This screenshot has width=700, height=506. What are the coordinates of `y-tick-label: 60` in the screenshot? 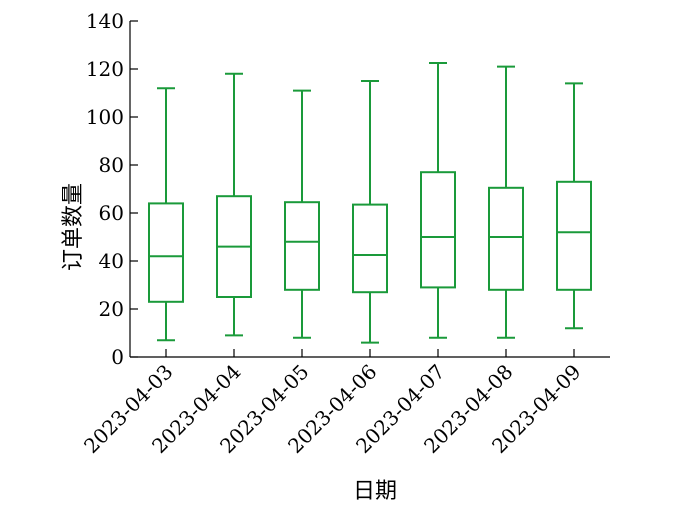 It's located at (111, 213).